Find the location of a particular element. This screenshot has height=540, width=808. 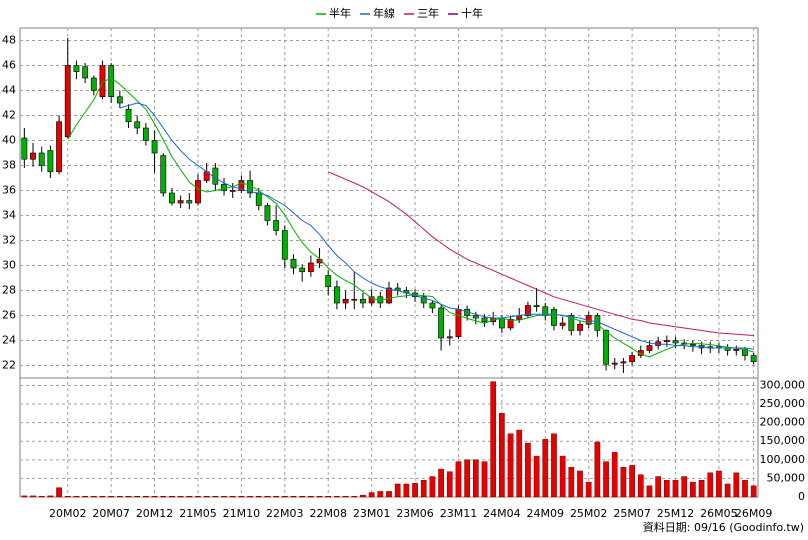

x-tick-label: 21M05 is located at coordinates (198, 513).